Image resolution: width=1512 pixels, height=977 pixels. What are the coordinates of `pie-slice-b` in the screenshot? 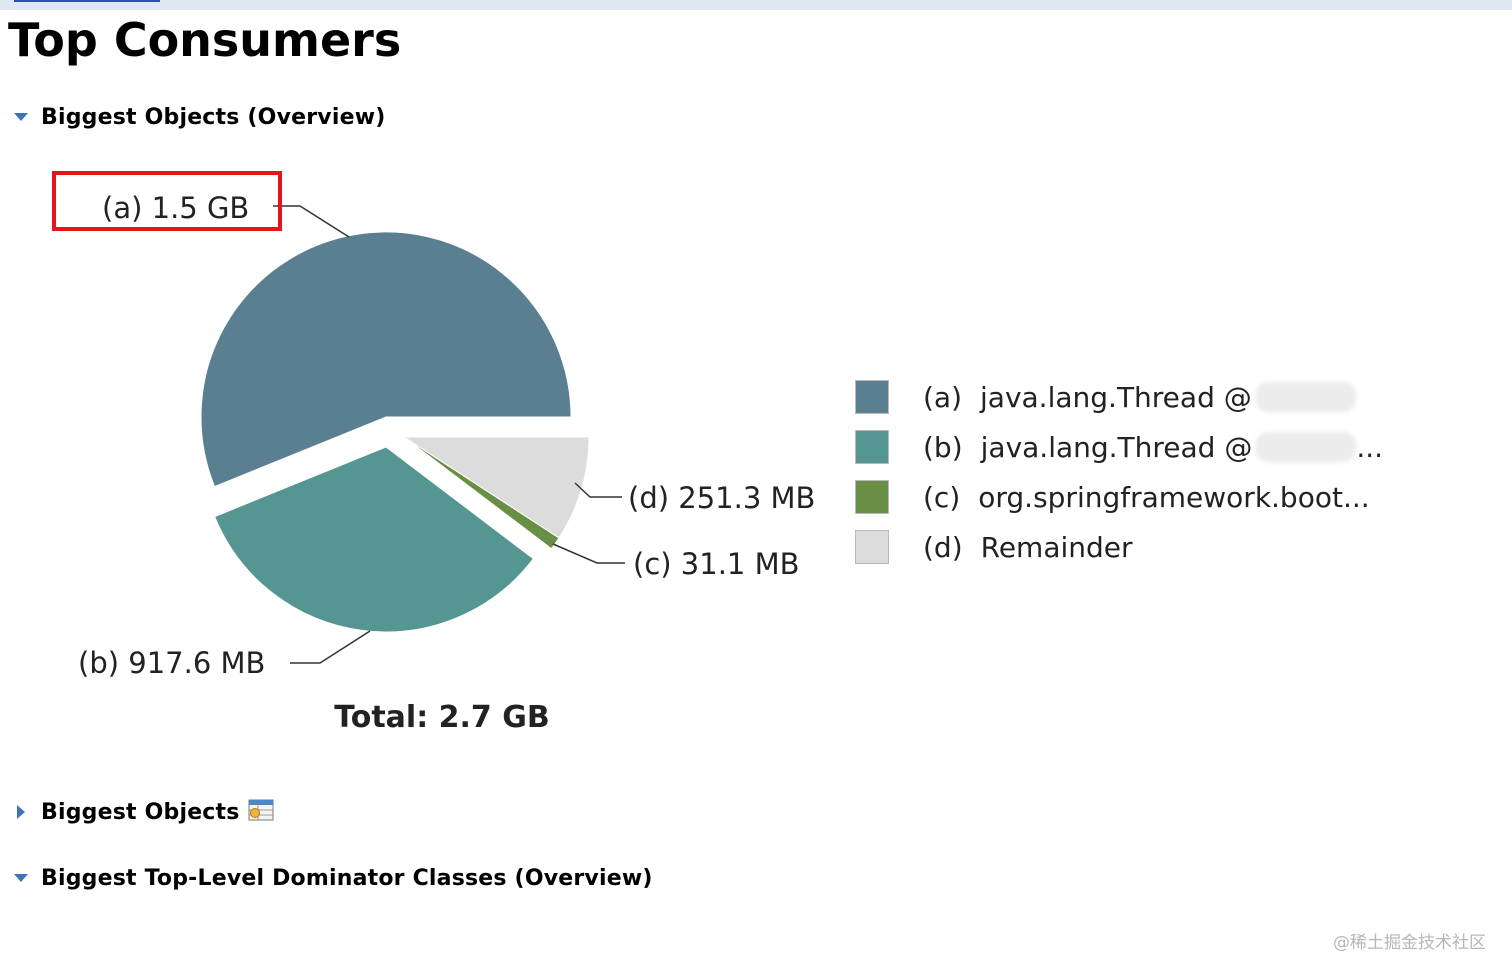 It's located at (374, 539).